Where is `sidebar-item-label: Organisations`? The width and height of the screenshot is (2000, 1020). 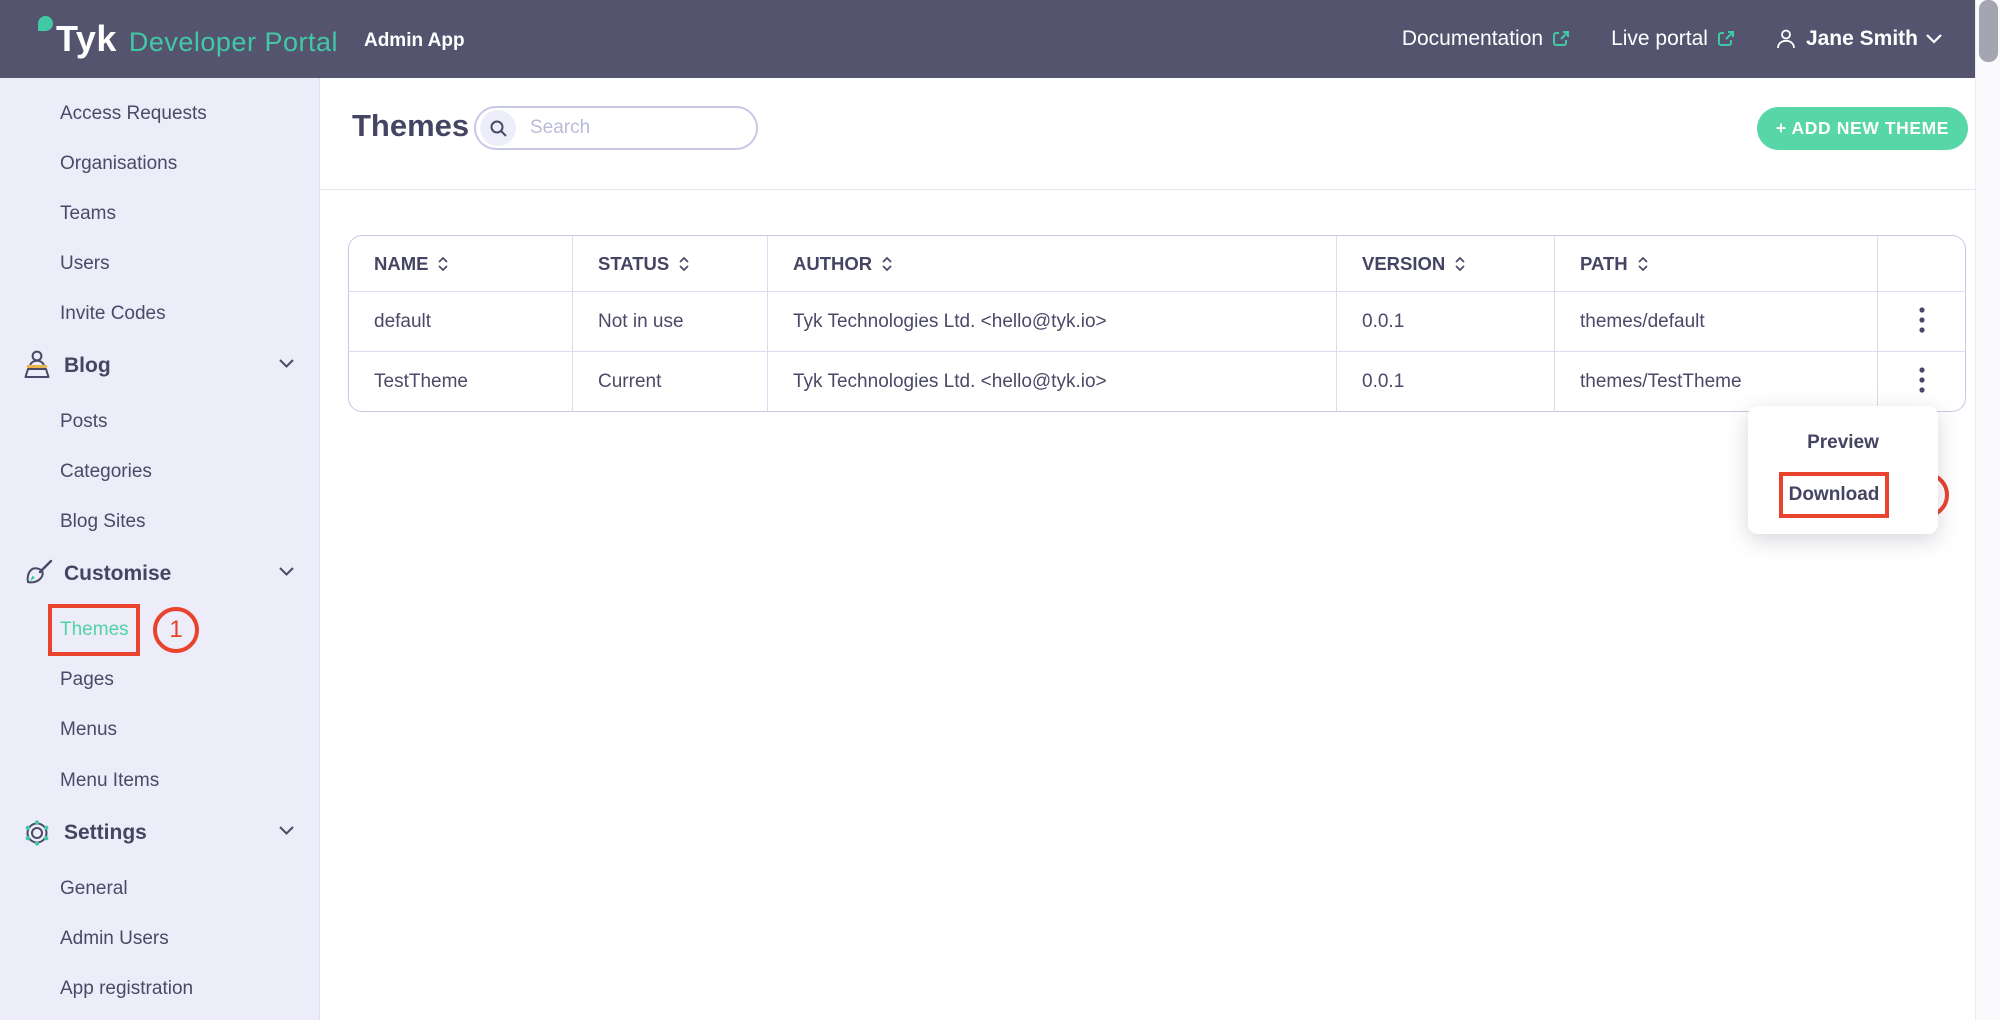 sidebar-item-label: Organisations is located at coordinates (119, 163).